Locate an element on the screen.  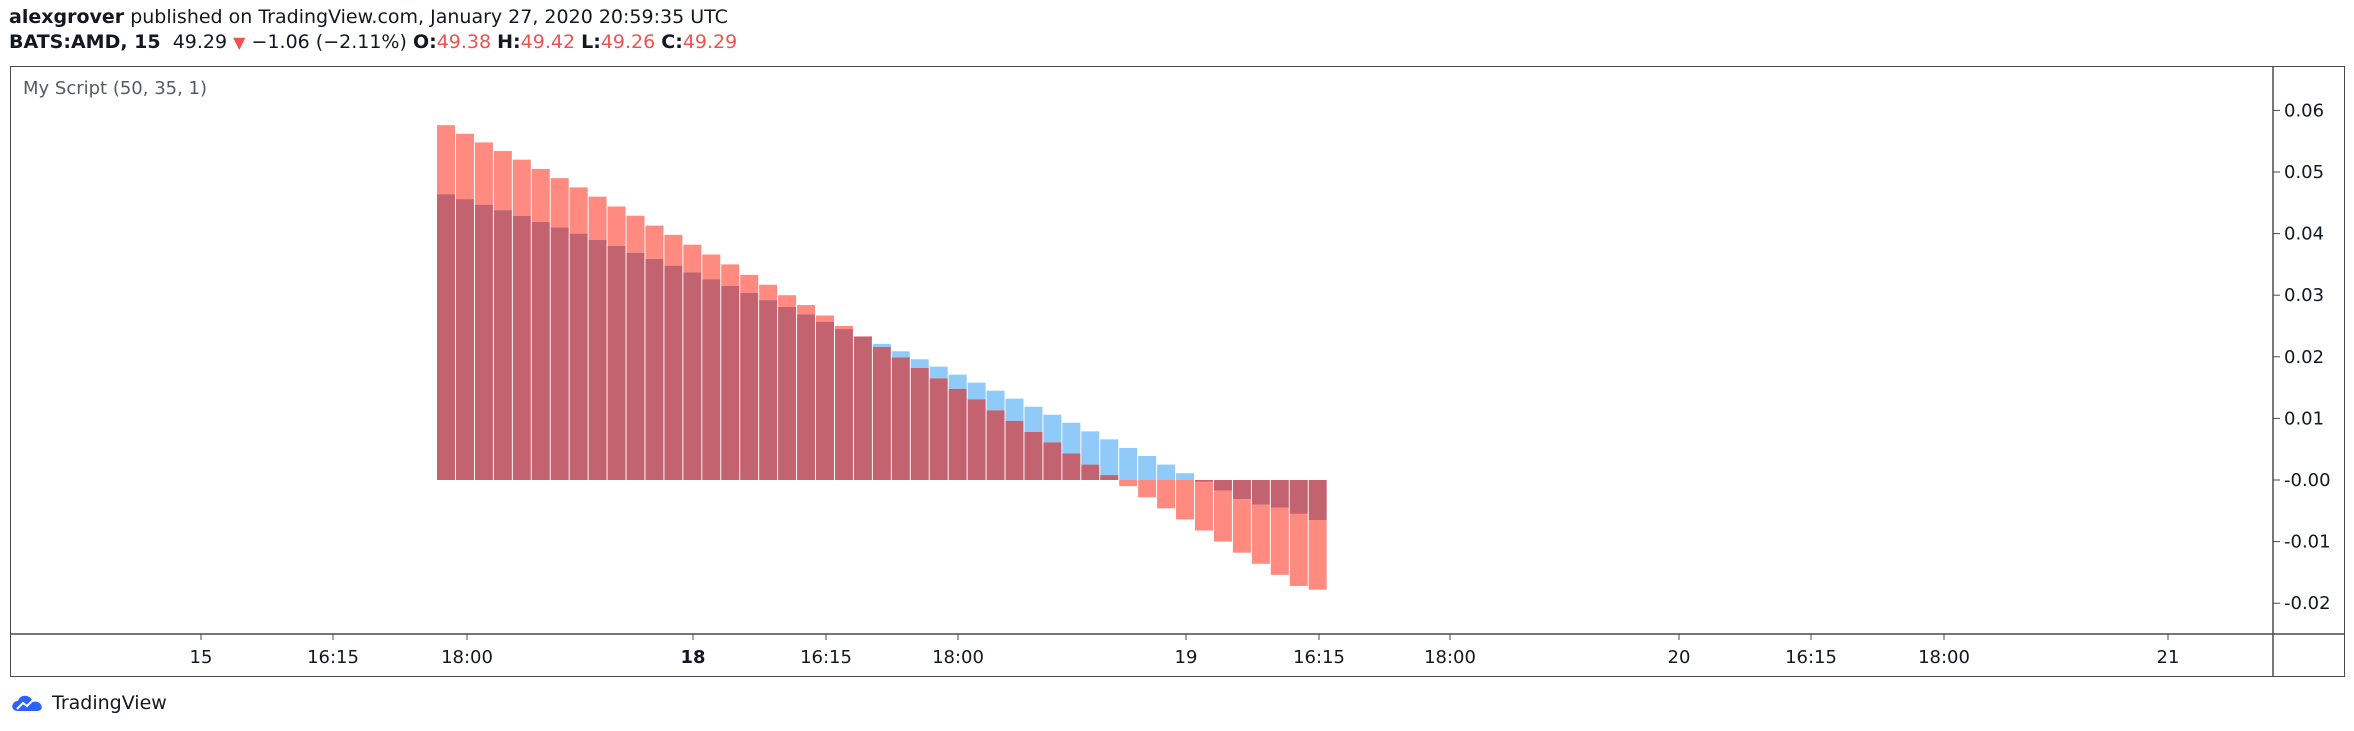
y-tick-label: 0.02 is located at coordinates (2304, 357).